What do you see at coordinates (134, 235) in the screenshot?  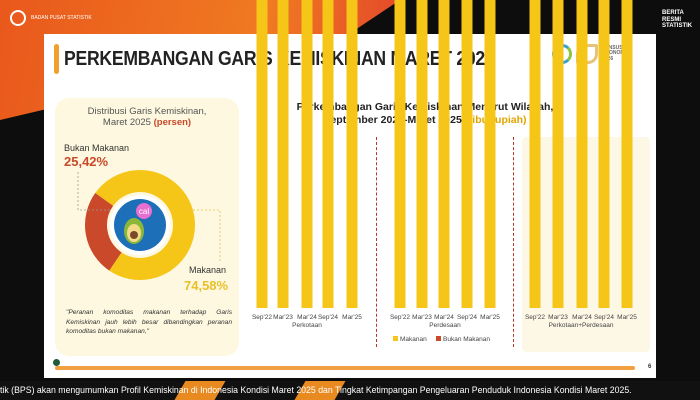 I see `avocado-seed` at bounding box center [134, 235].